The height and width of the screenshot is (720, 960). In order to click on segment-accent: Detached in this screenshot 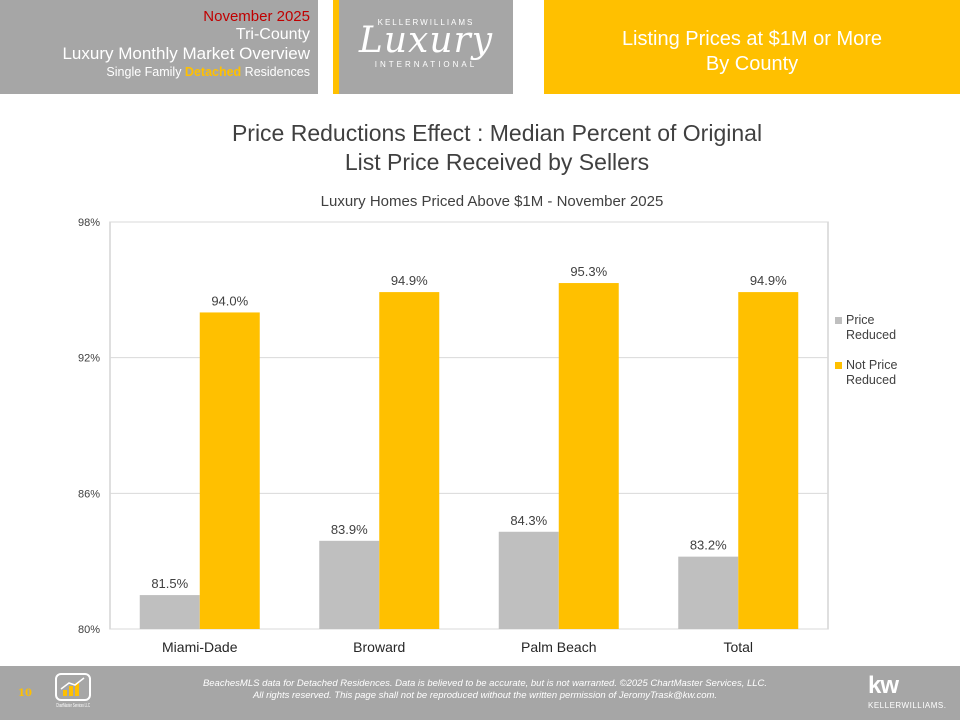, I will do `click(213, 72)`.